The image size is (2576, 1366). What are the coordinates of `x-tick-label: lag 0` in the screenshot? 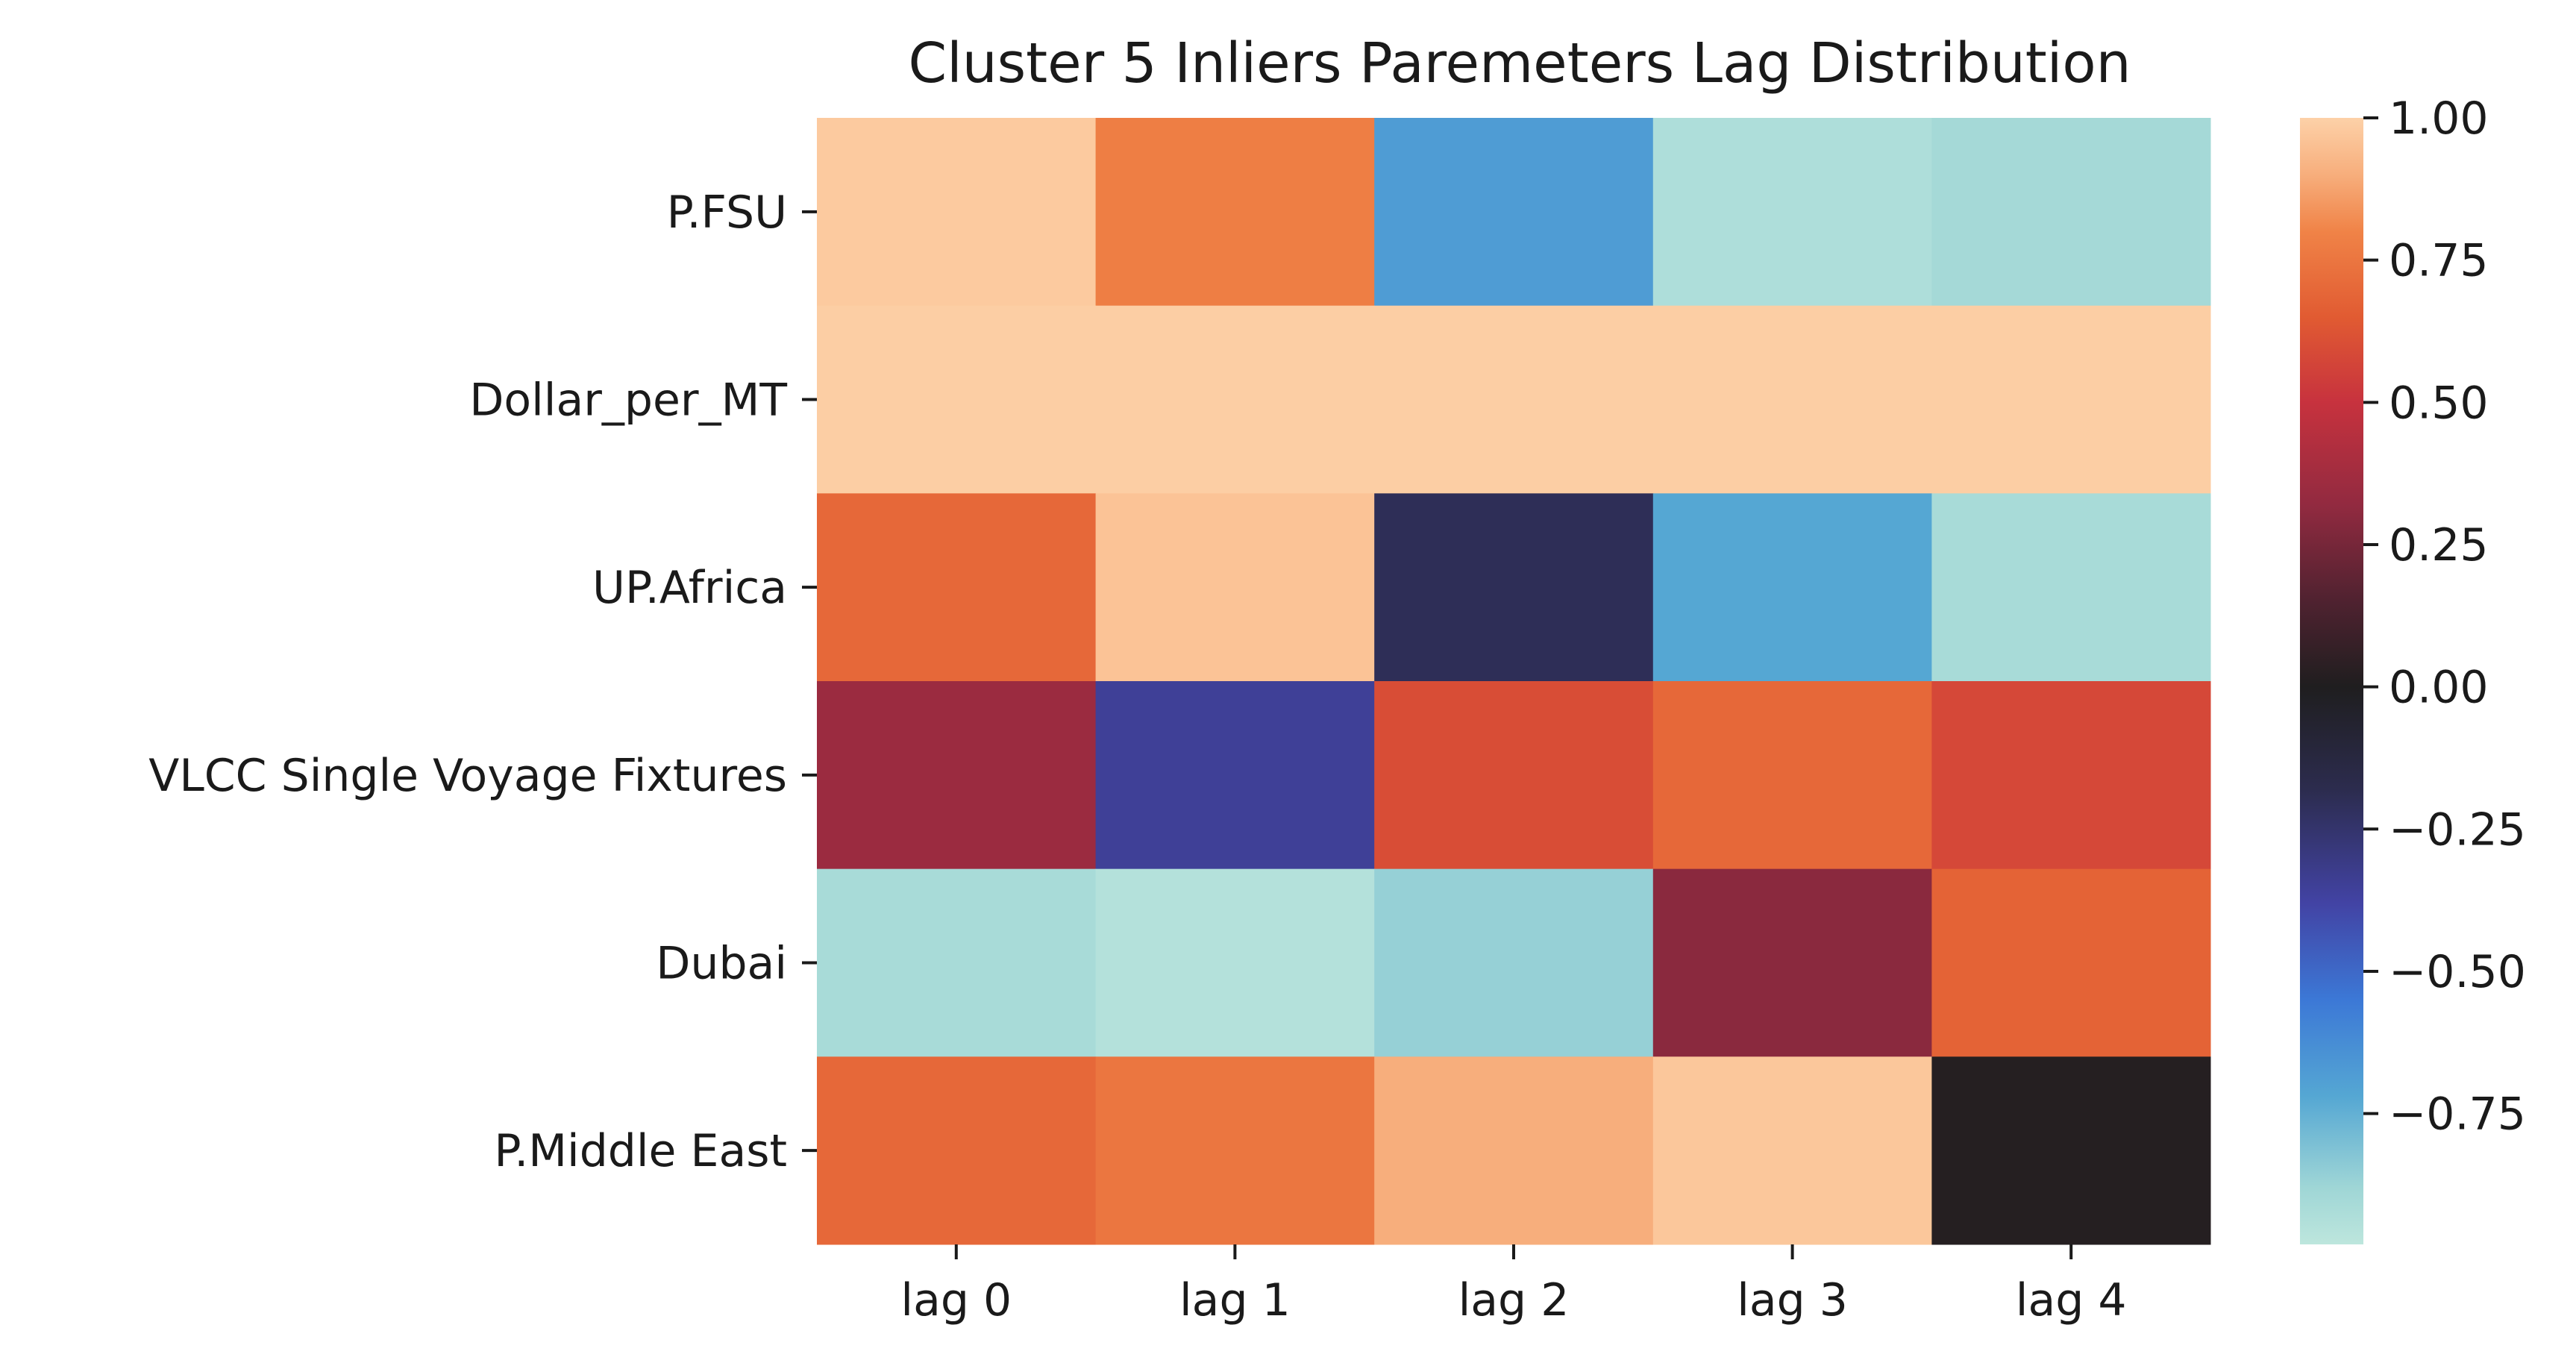 It's located at (956, 1300).